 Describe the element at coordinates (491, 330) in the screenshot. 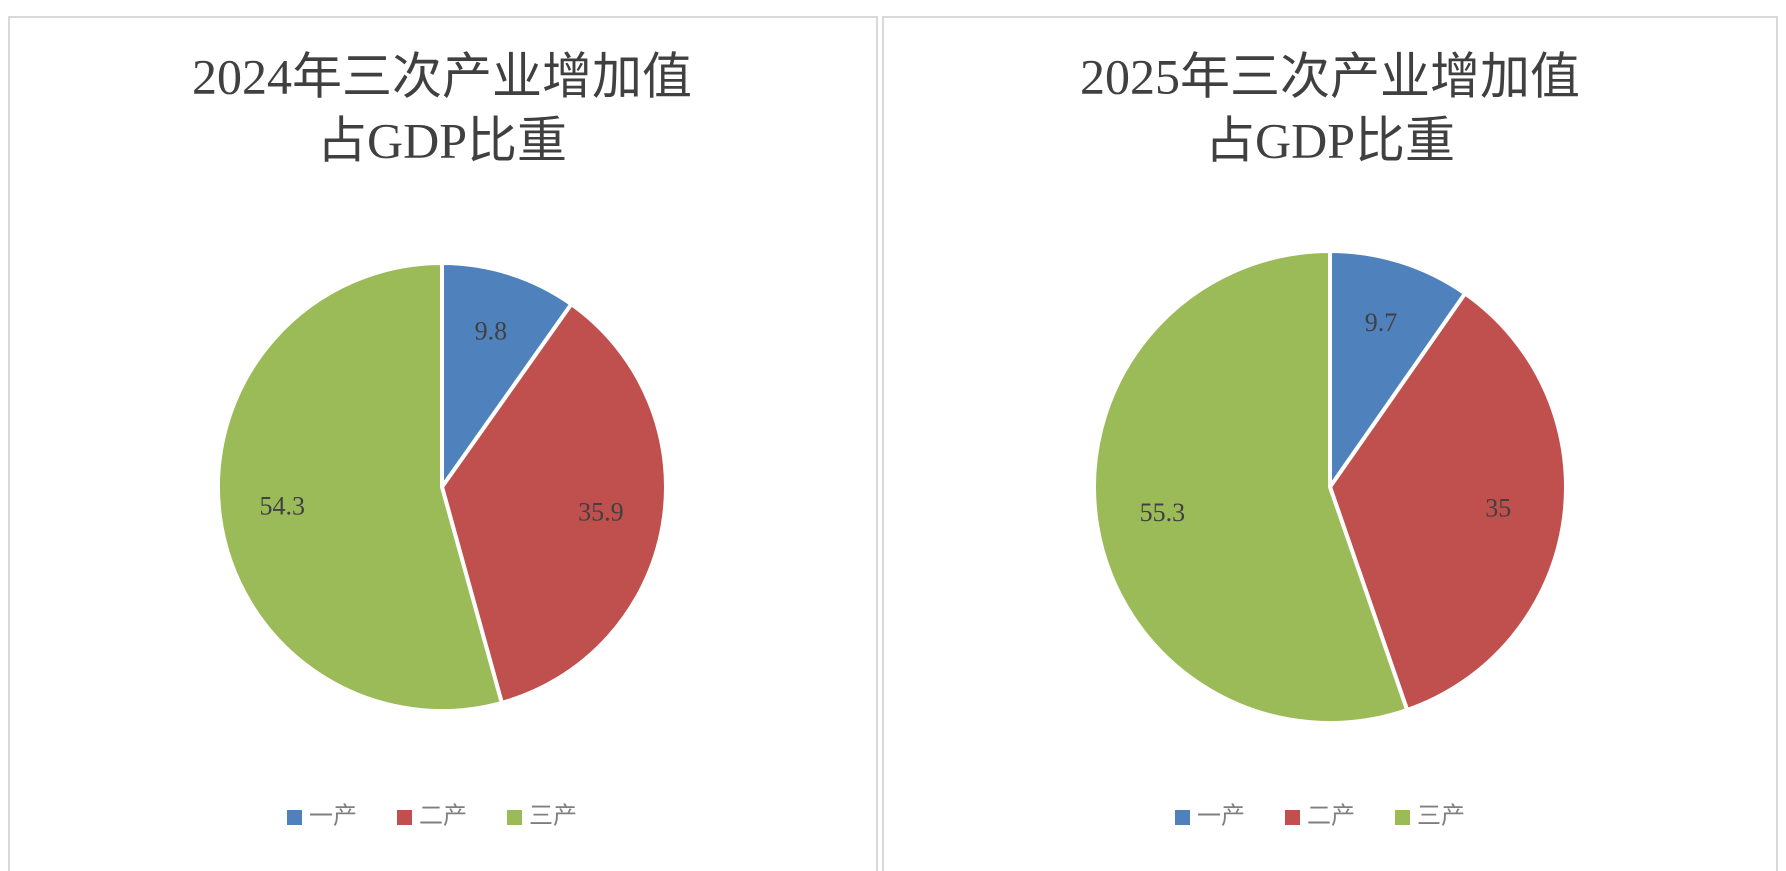

I see `data-label: 9.8` at that location.